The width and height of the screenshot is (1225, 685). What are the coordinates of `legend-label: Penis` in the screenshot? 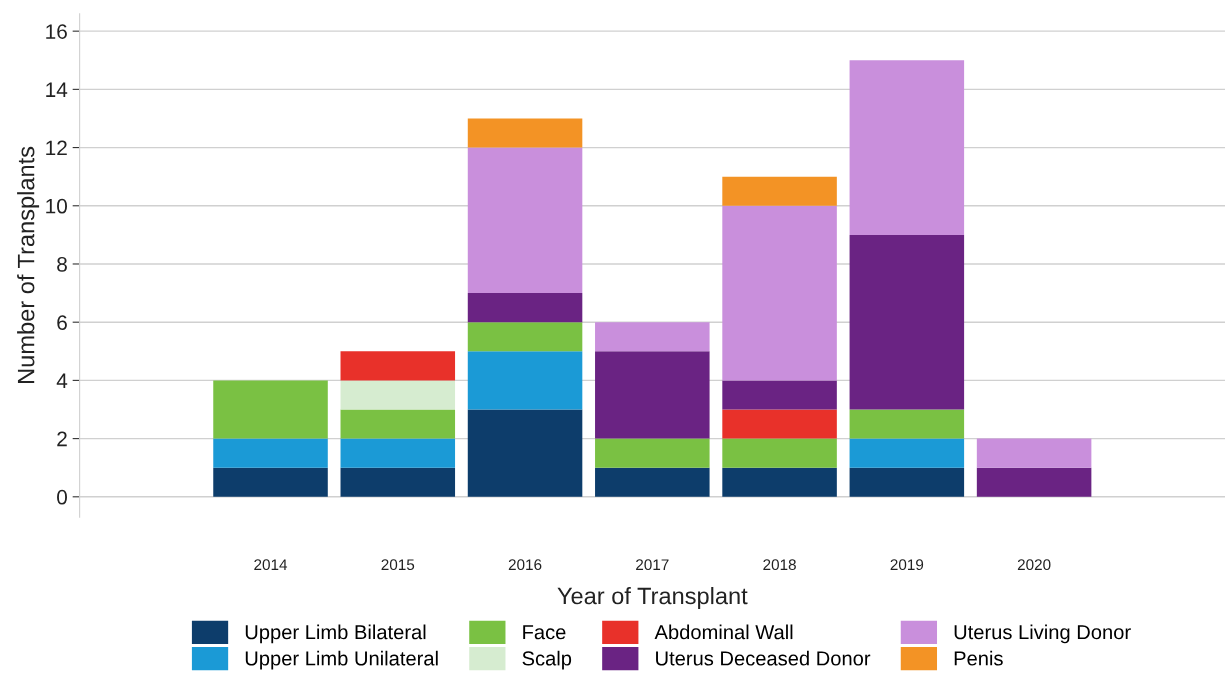 It's located at (978, 658).